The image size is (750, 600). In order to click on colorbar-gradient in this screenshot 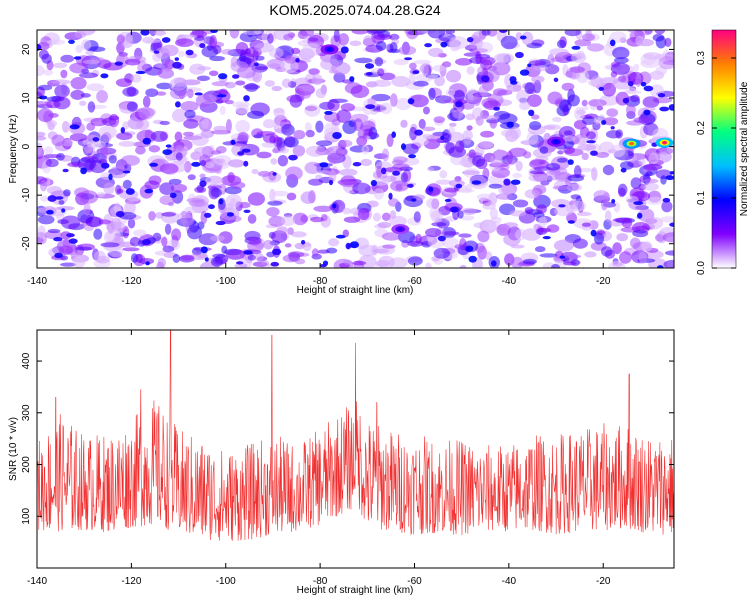, I will do `click(724, 149)`.